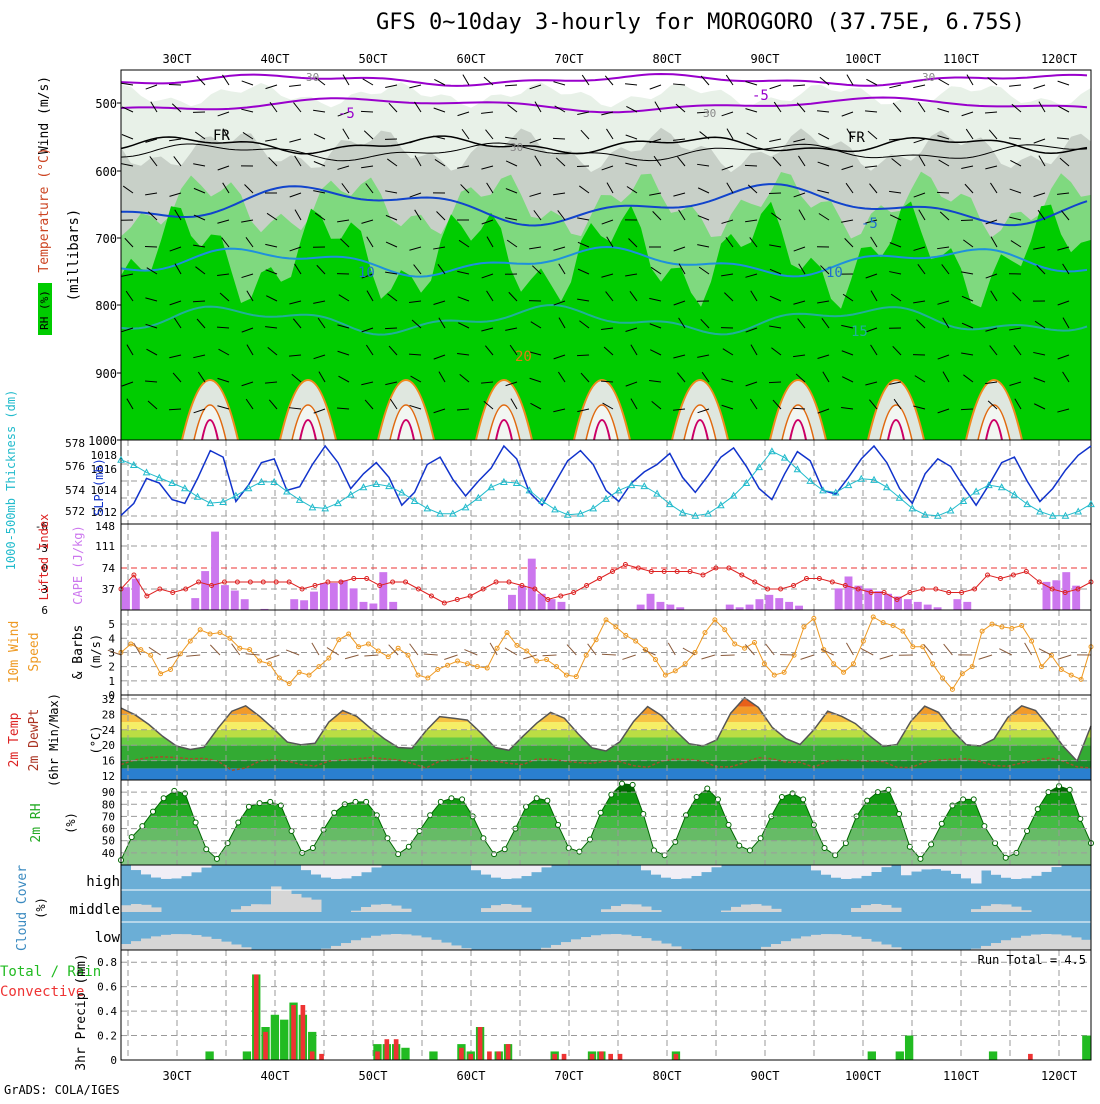 The image size is (1100, 1104). Describe the element at coordinates (108, 761) in the screenshot. I see `temp-tick-4: 16` at that location.